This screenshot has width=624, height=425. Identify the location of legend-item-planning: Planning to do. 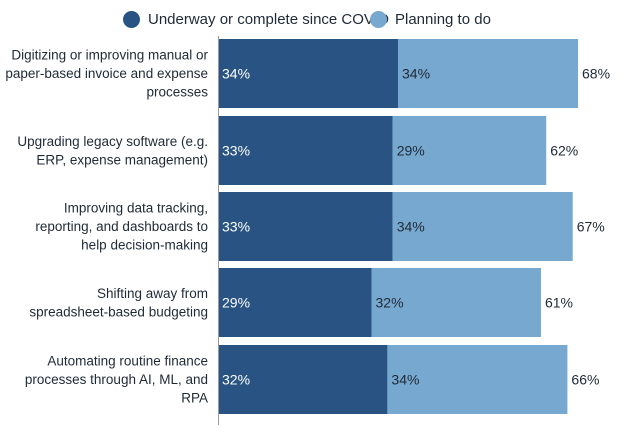
(430, 19).